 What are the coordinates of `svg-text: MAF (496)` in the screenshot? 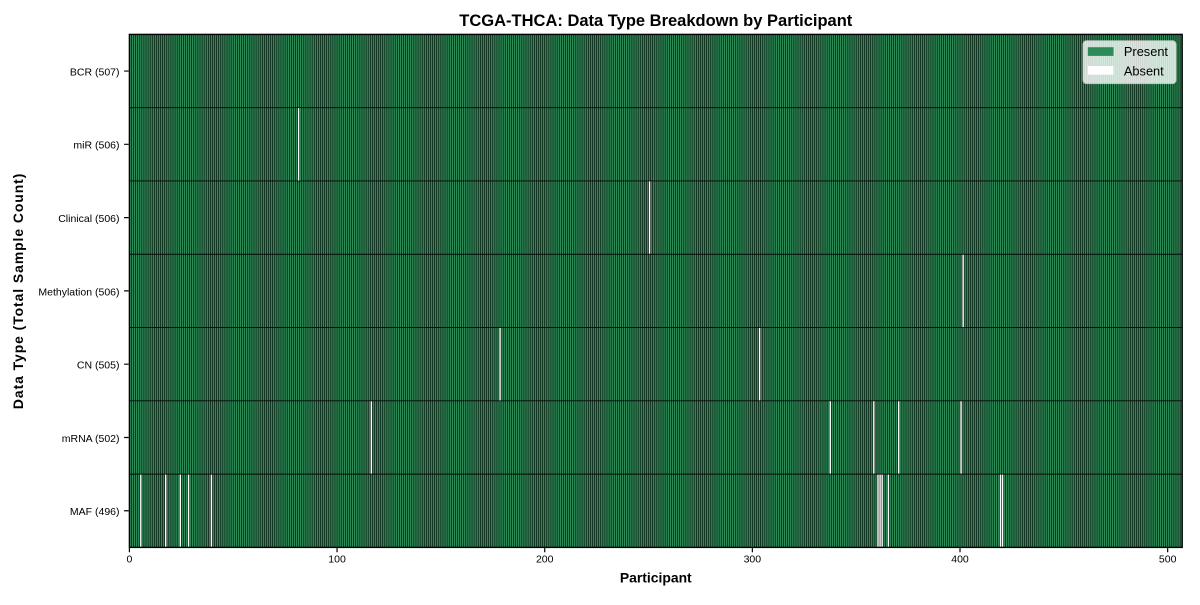 It's located at (95, 512).